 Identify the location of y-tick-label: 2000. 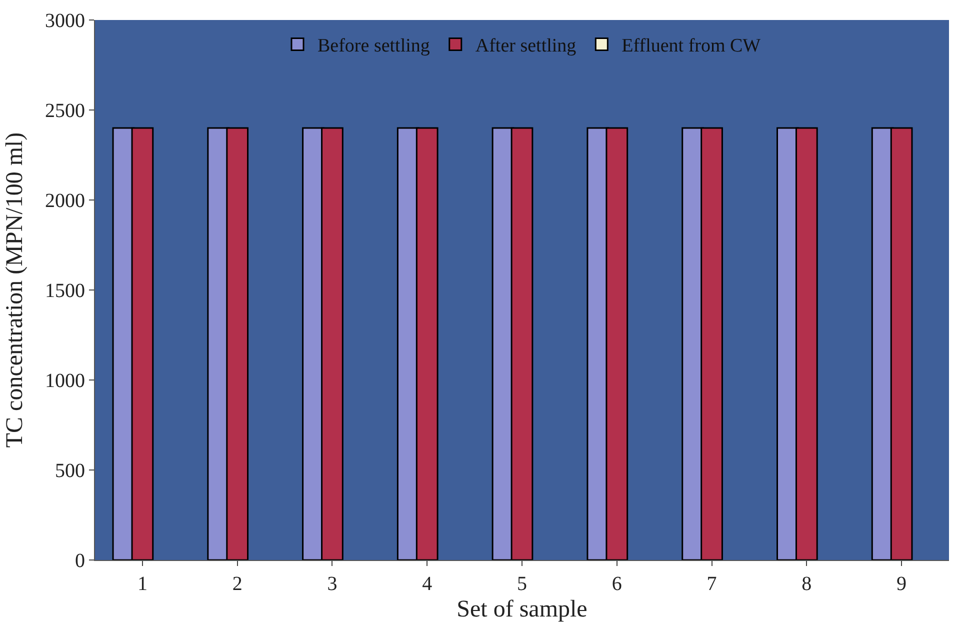
(65, 201).